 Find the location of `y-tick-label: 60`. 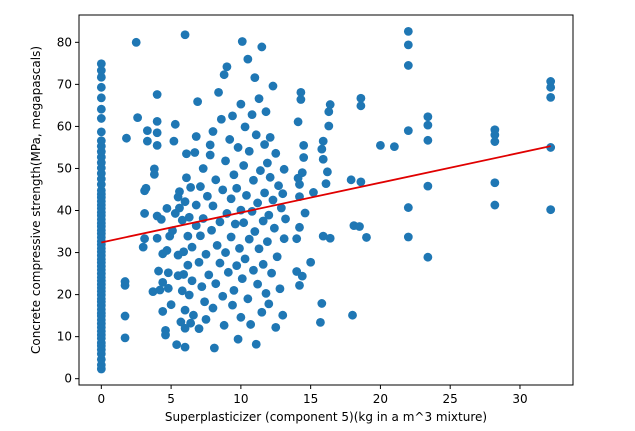

y-tick-label: 60 is located at coordinates (64, 126).